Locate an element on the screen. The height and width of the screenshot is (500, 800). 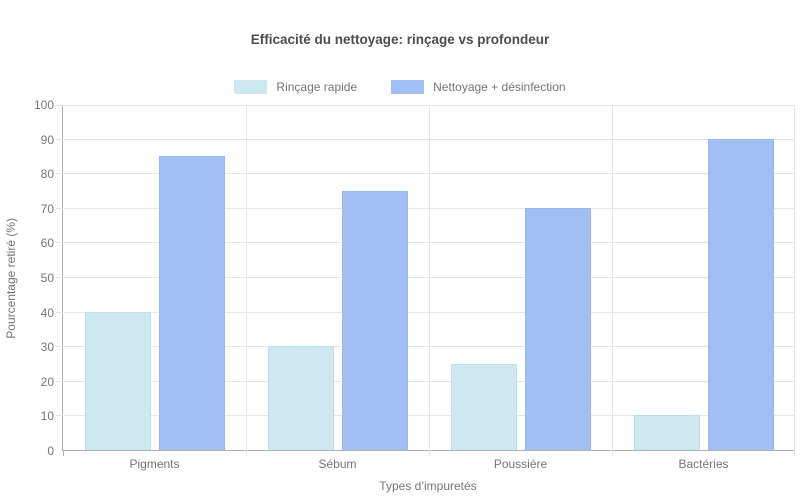
category-label-0: Pigments is located at coordinates (154, 464).